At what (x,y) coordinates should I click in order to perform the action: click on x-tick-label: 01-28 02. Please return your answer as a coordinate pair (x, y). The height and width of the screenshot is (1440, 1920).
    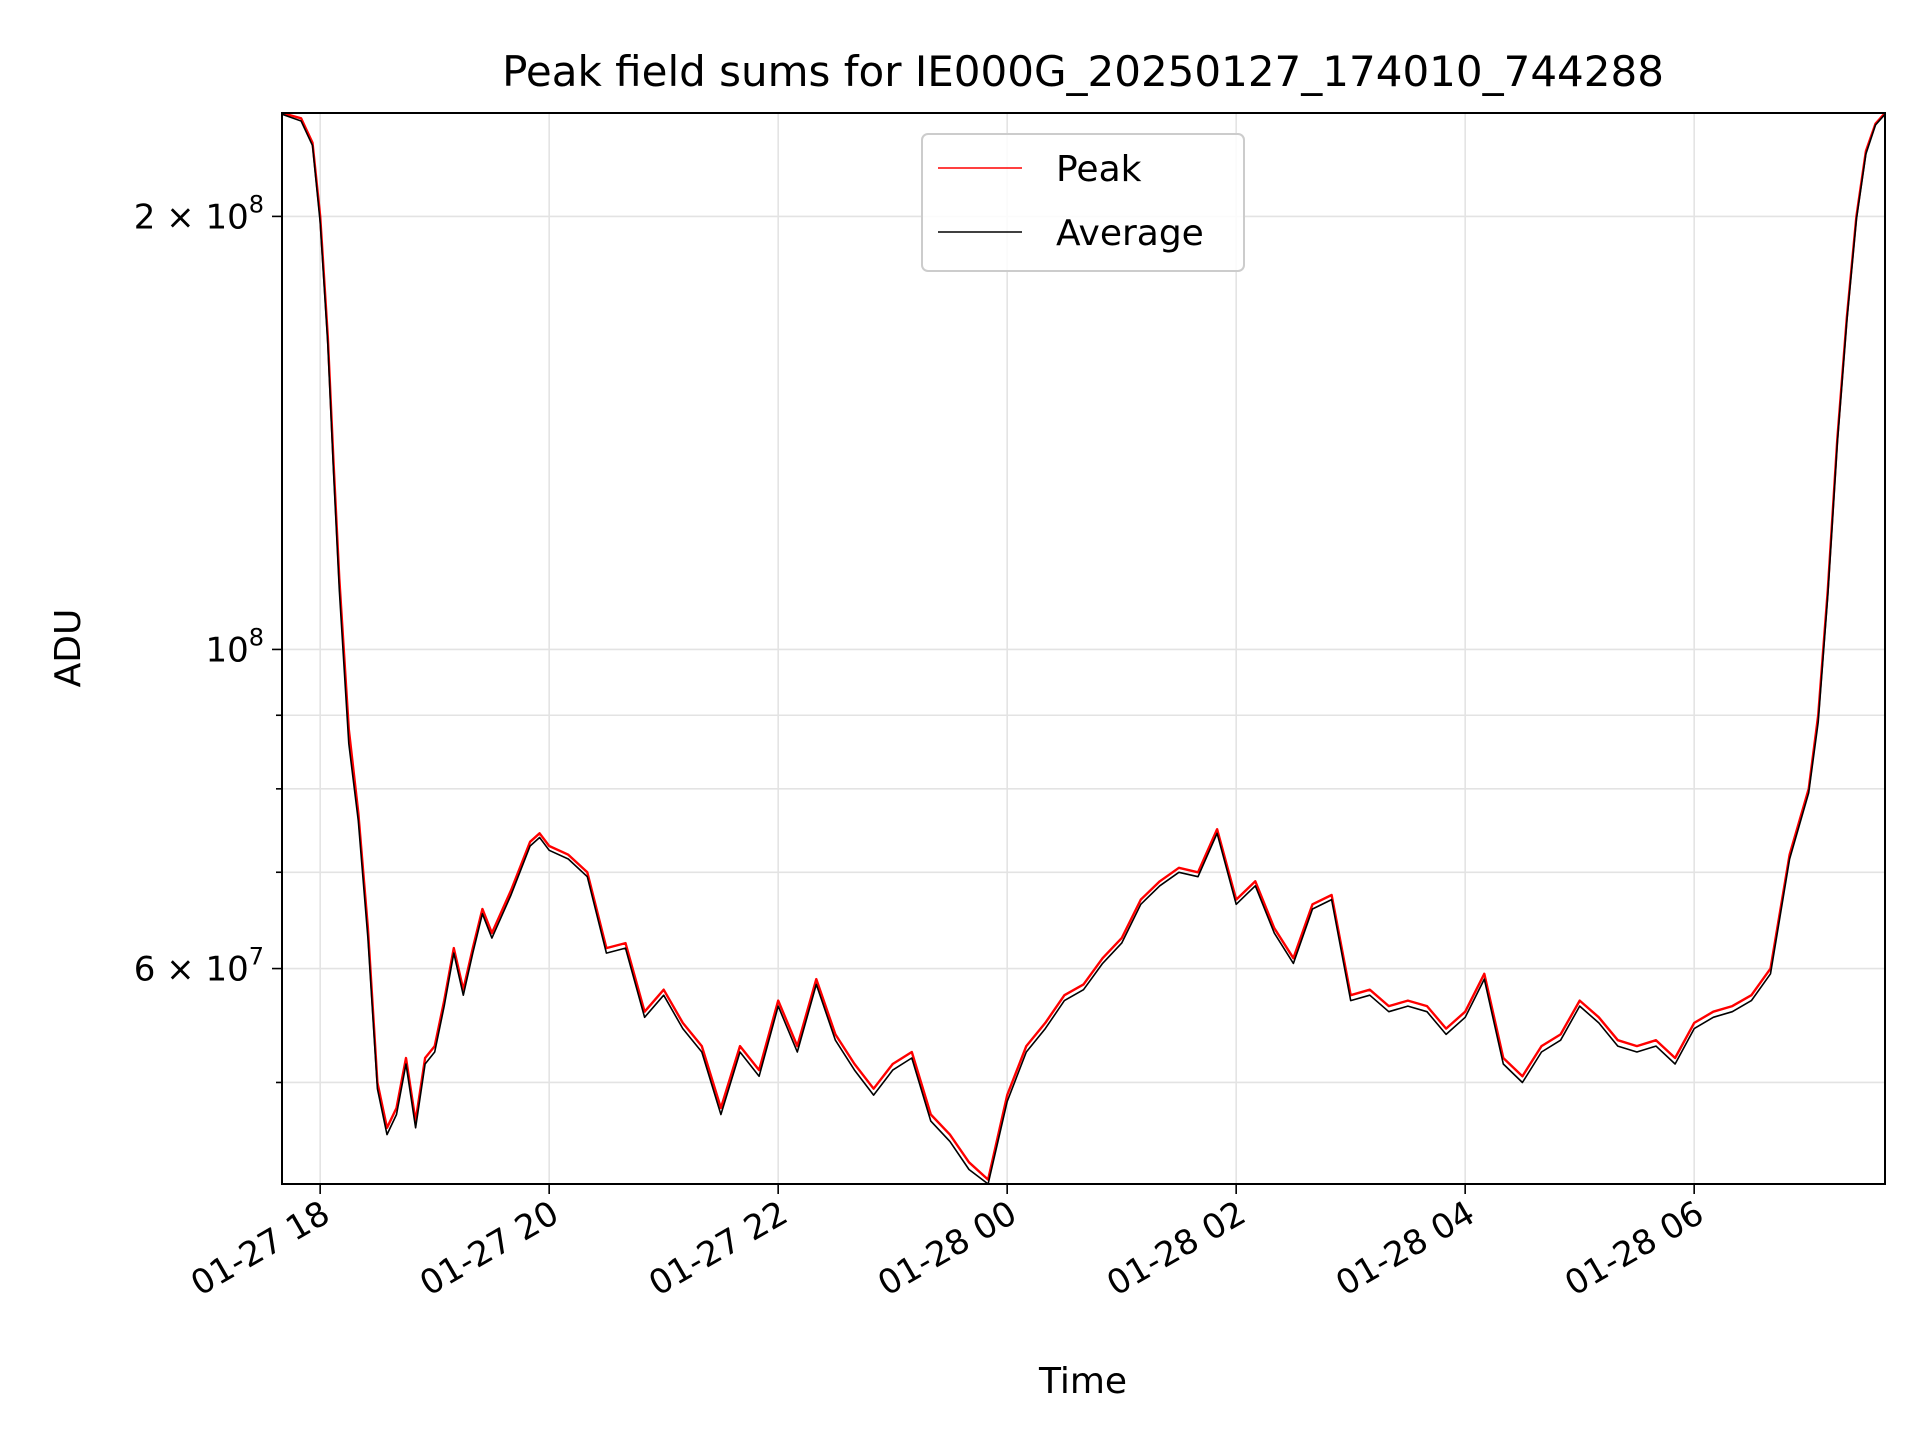
    Looking at the image, I should click on (1176, 1248).